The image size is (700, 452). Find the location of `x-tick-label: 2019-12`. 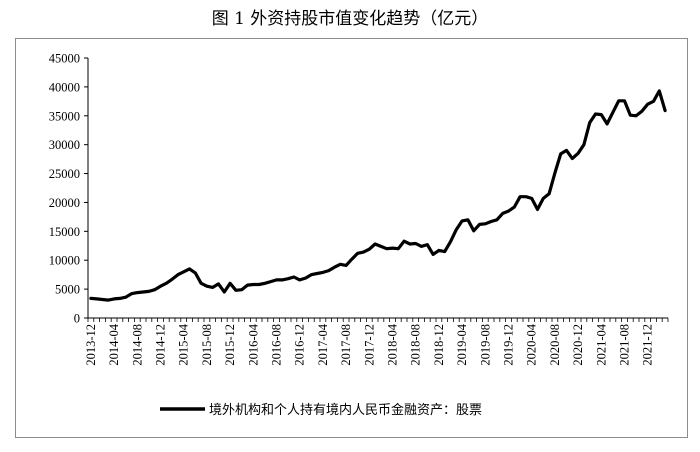

x-tick-label: 2019-12 is located at coordinates (509, 345).